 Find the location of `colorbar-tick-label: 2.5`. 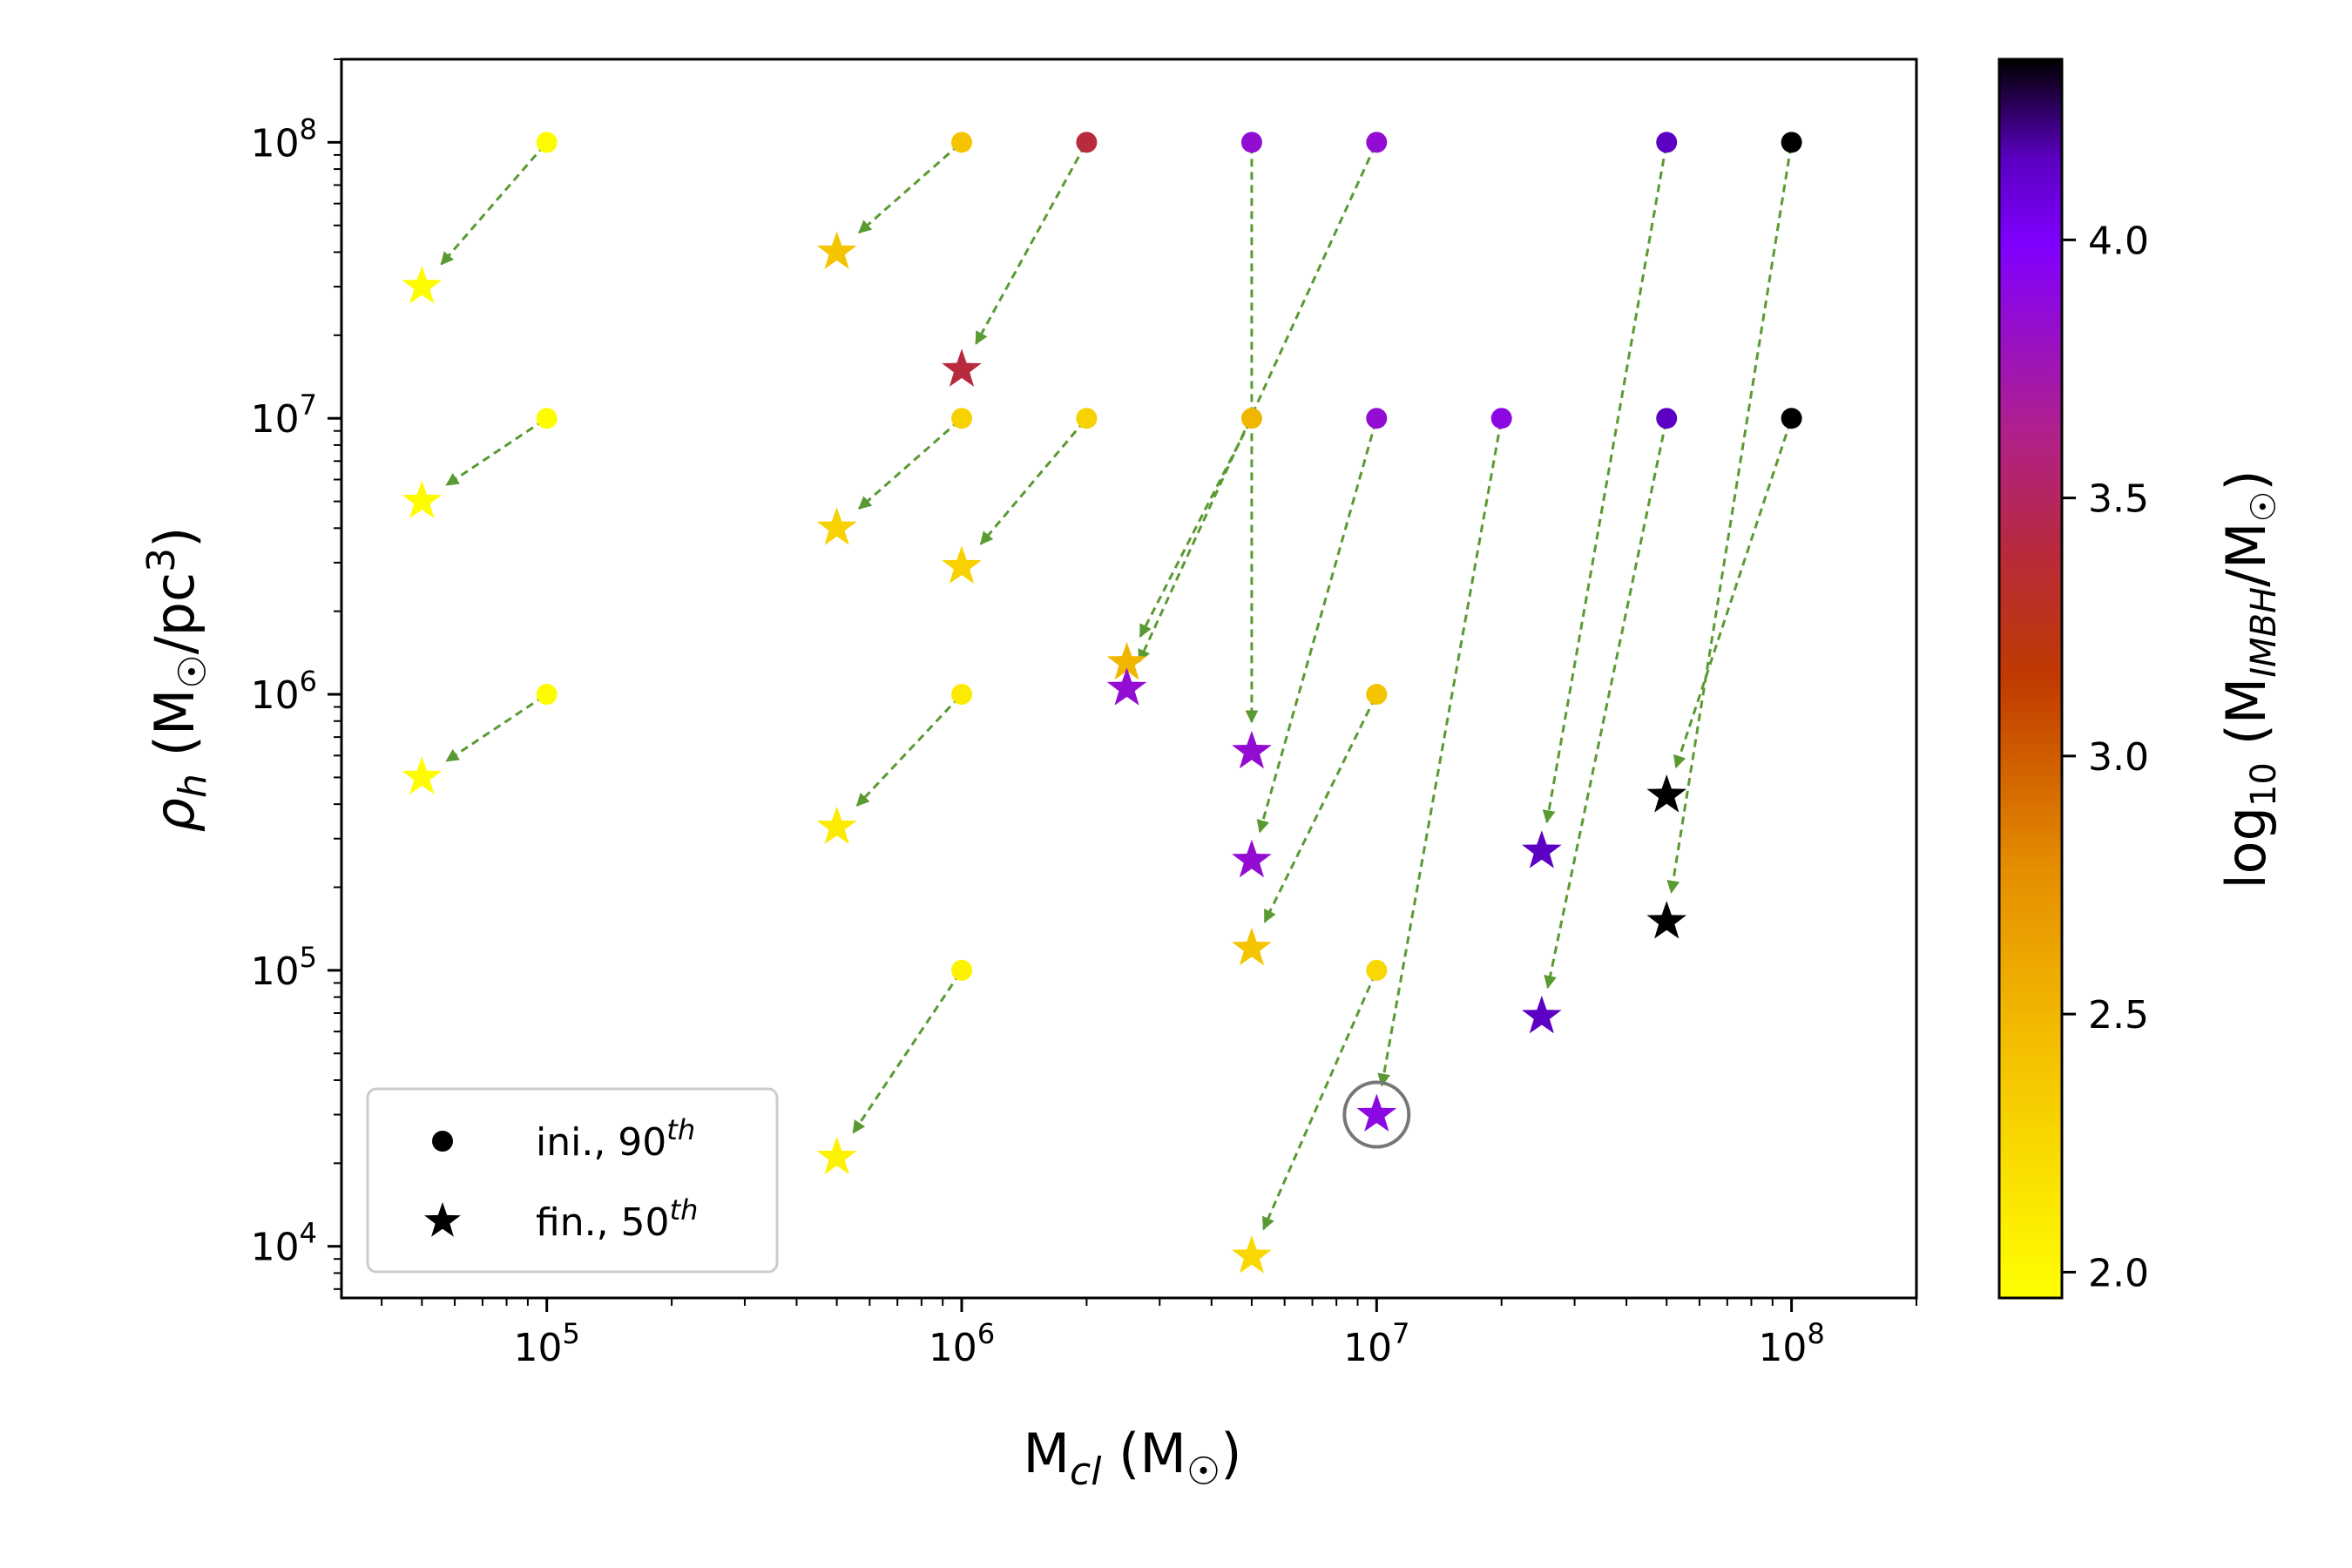

colorbar-tick-label: 2.5 is located at coordinates (2118, 1015).